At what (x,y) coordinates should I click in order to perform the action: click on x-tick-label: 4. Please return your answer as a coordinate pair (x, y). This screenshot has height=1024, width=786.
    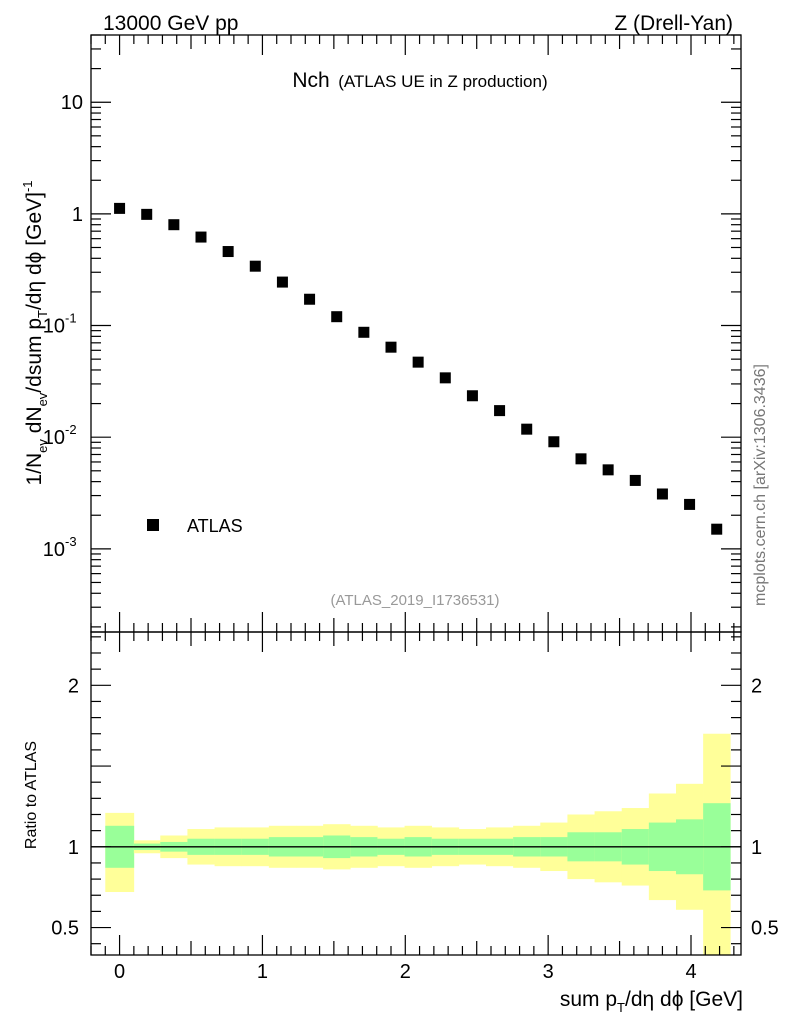
    Looking at the image, I should click on (690, 972).